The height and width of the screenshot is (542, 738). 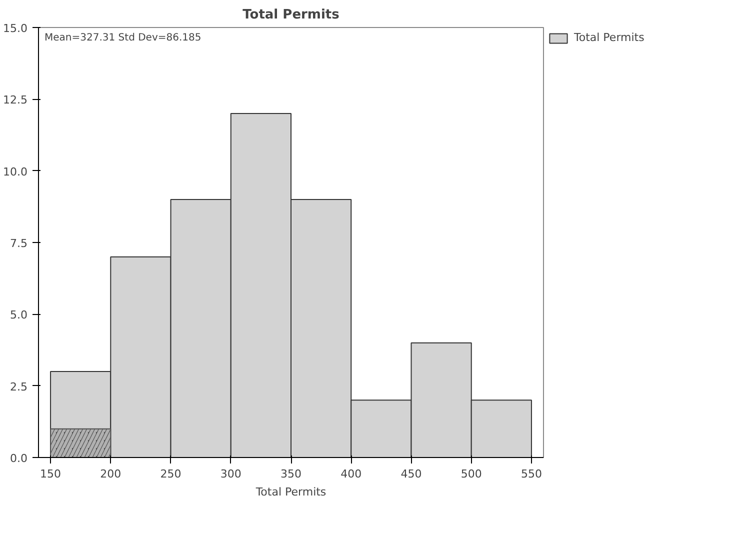 I want to click on y-tick-label: 15.0, so click(x=15, y=28).